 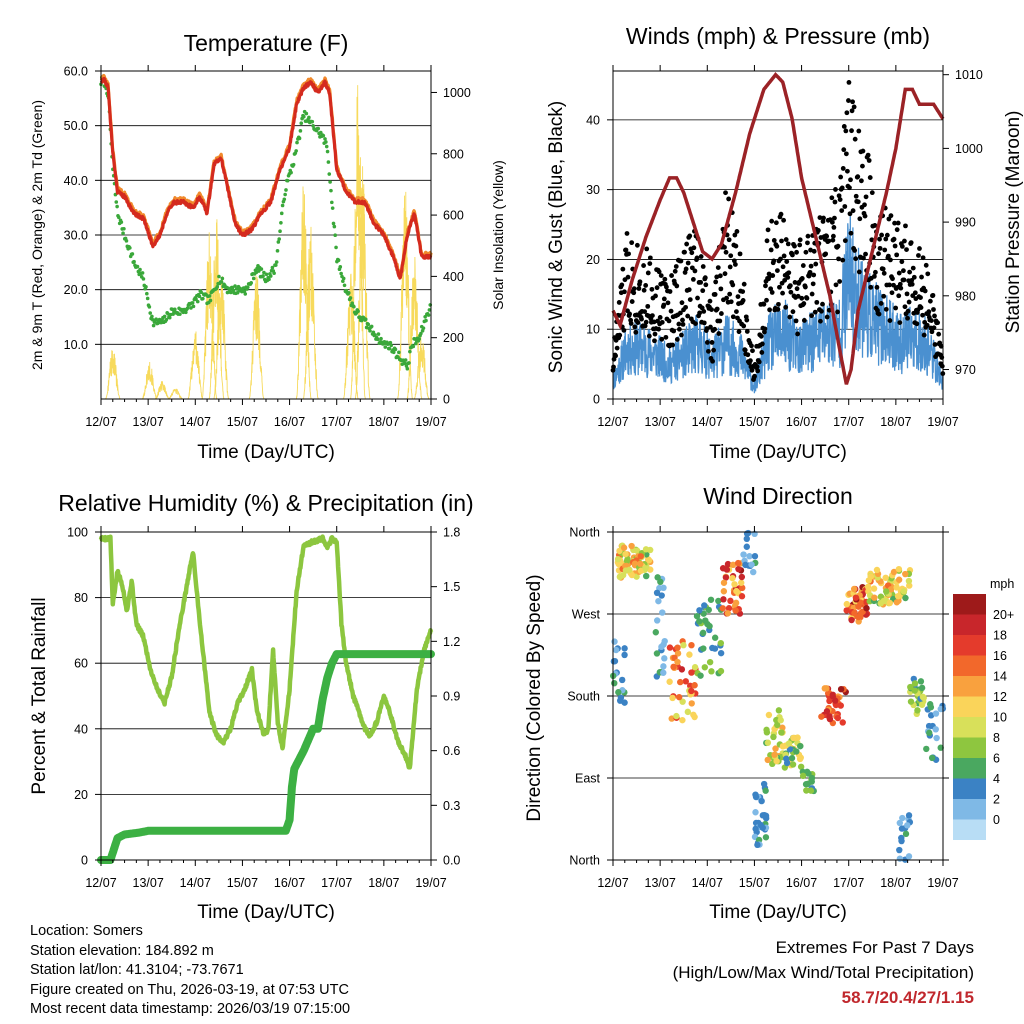 I want to click on legend-label: 18, so click(x=1000, y=636).